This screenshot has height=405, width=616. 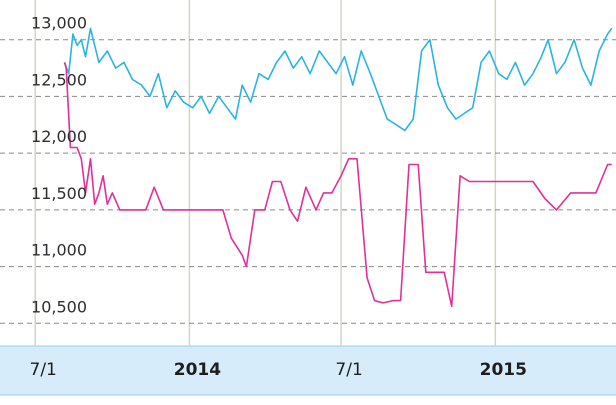 I want to click on x-tick-labels: 7/1 2014 7/1 2015, so click(x=278, y=370).